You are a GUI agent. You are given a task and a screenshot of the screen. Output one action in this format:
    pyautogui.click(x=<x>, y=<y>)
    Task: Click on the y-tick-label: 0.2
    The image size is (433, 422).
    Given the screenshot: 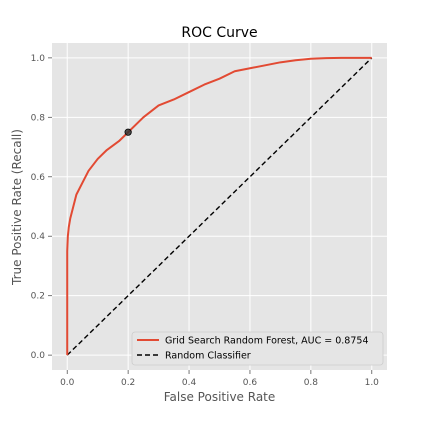 What is the action you would take?
    pyautogui.click(x=38, y=297)
    